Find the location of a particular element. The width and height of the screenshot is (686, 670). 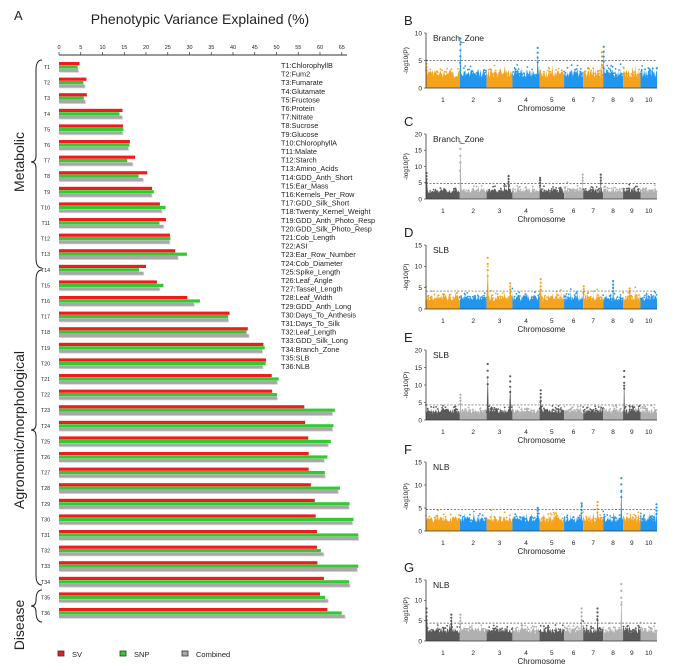

trait-key-item: T5:Fructose is located at coordinates (300, 99).